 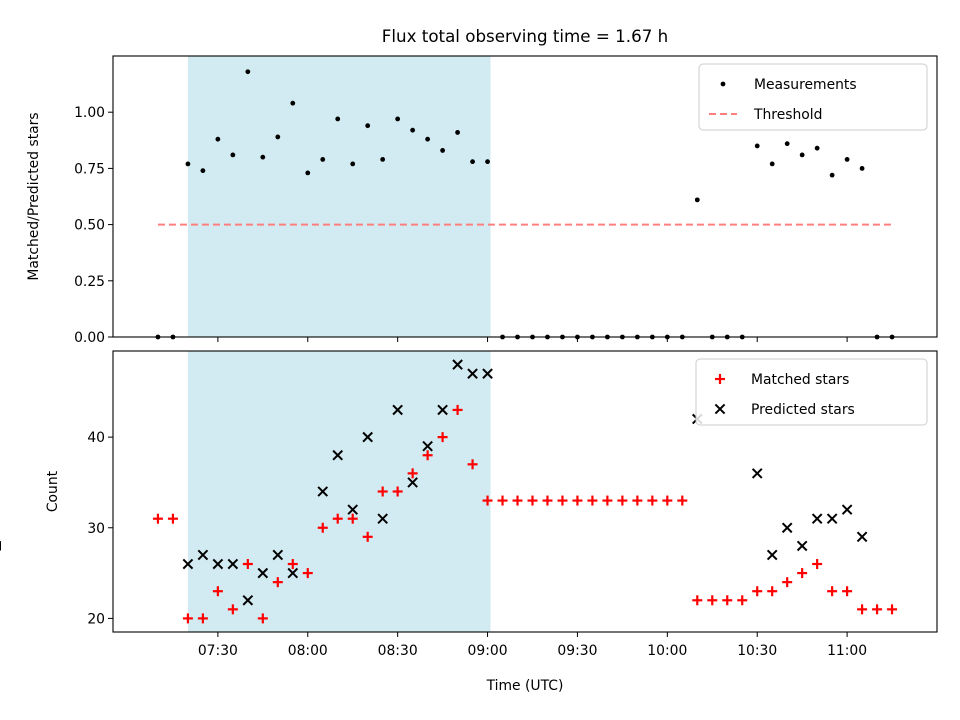 I want to click on top-legend: Measurements Threshold, so click(x=813, y=97).